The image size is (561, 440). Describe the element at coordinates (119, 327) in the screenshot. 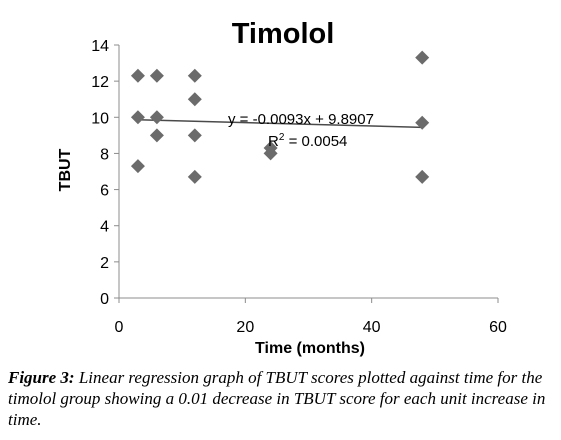

I see `x-tick-label: 0` at that location.